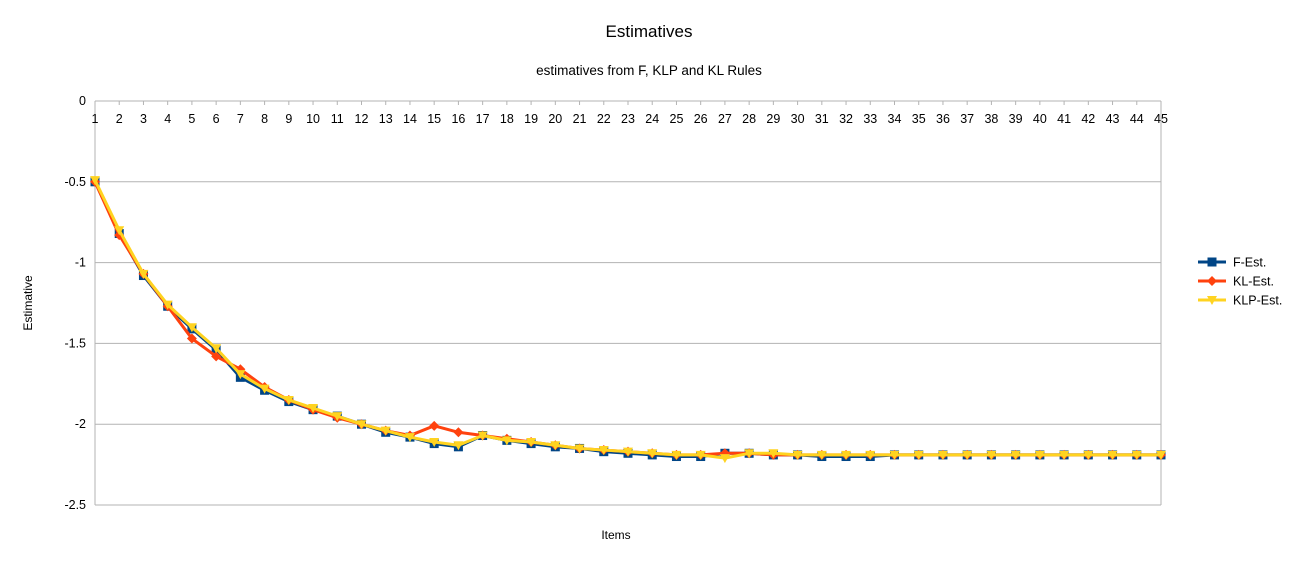  What do you see at coordinates (80, 424) in the screenshot?
I see `y-tick-label: -2` at bounding box center [80, 424].